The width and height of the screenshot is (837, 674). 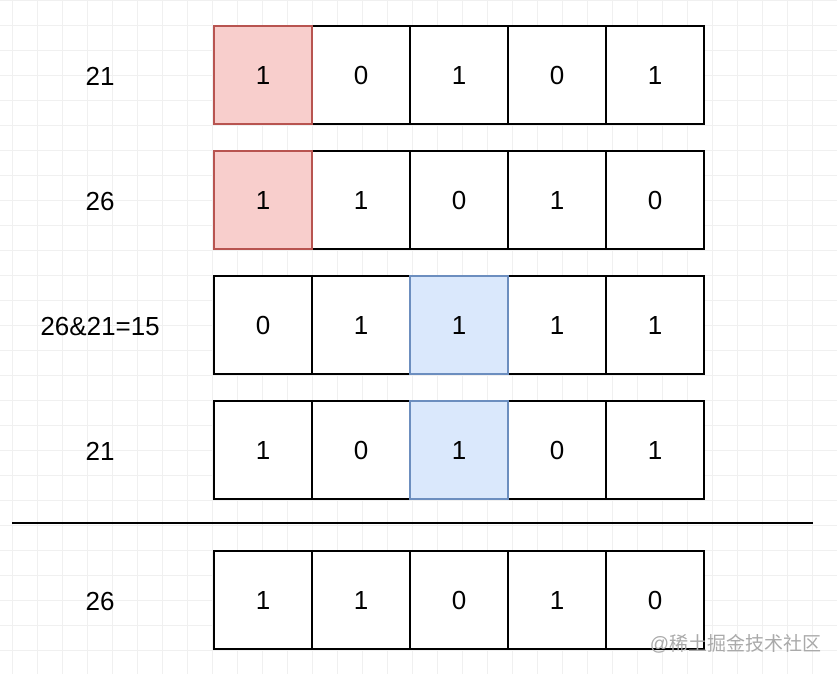 What do you see at coordinates (412, 523) in the screenshot?
I see `result-divider` at bounding box center [412, 523].